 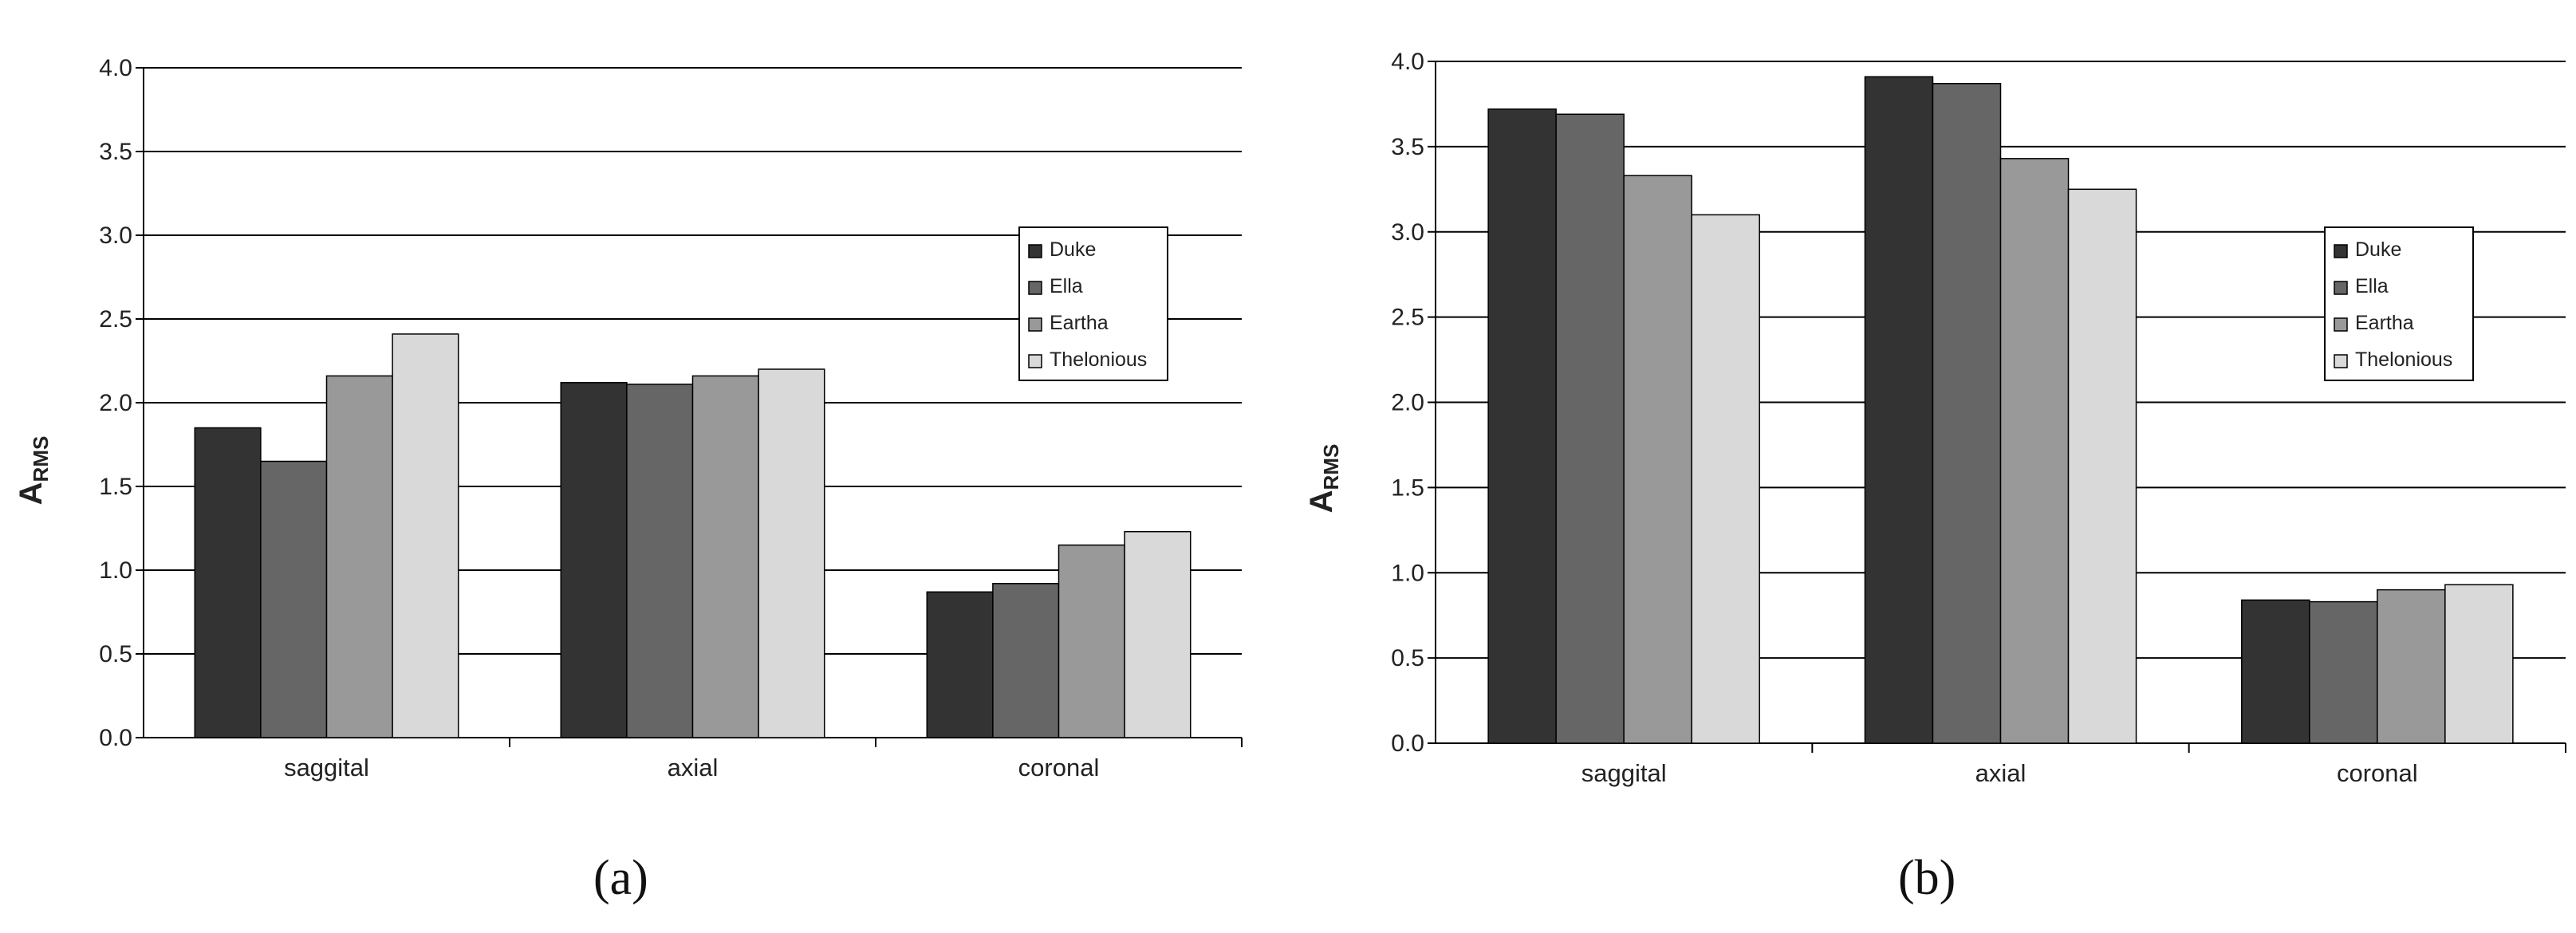 I want to click on panel-label-b: (b), so click(x=1927, y=878).